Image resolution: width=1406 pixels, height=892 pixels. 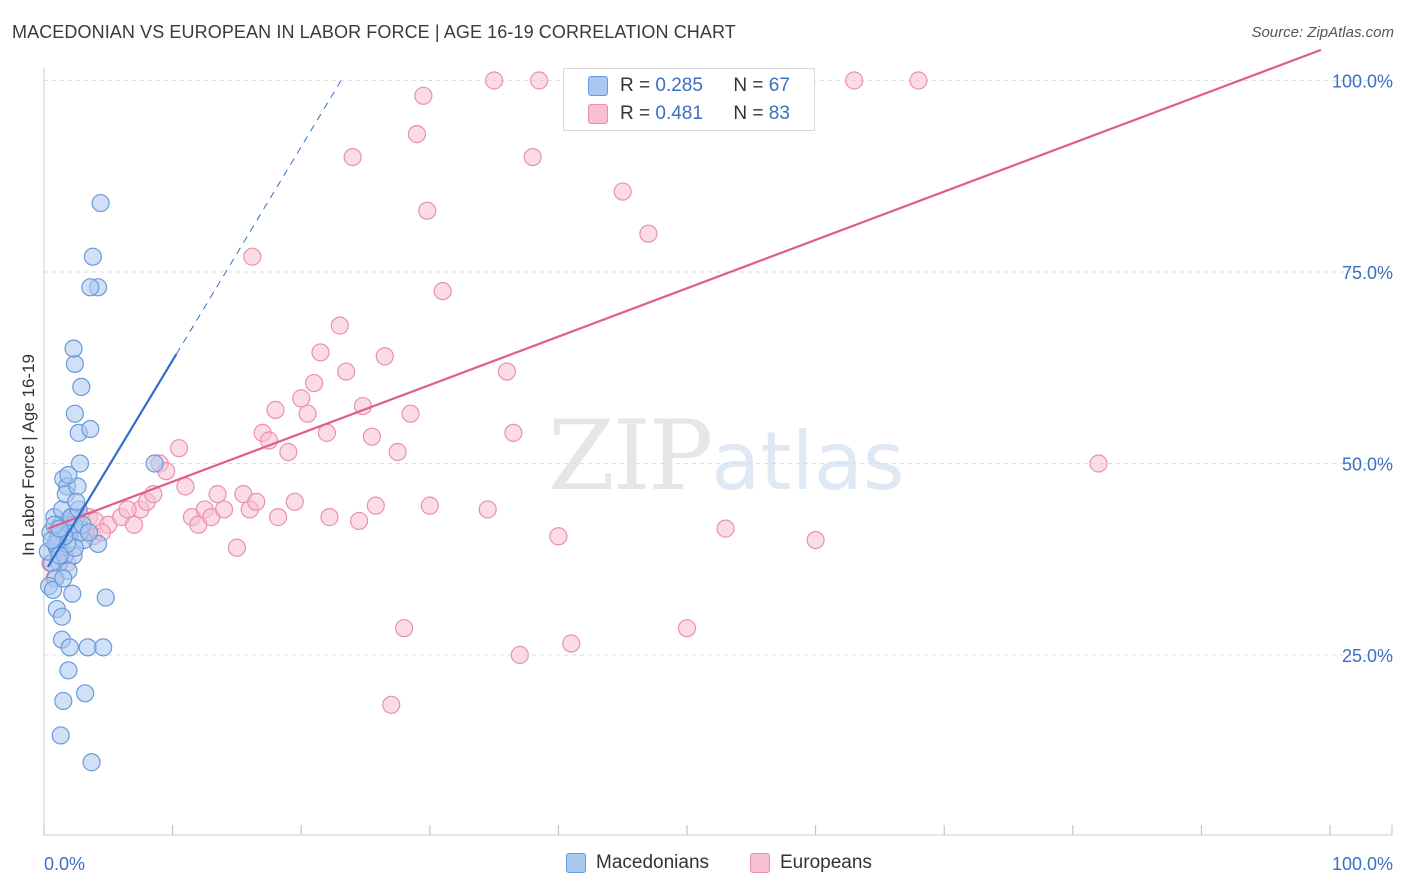 I want to click on chart-source: Source: ZipAtlas.com, so click(x=1322, y=32).